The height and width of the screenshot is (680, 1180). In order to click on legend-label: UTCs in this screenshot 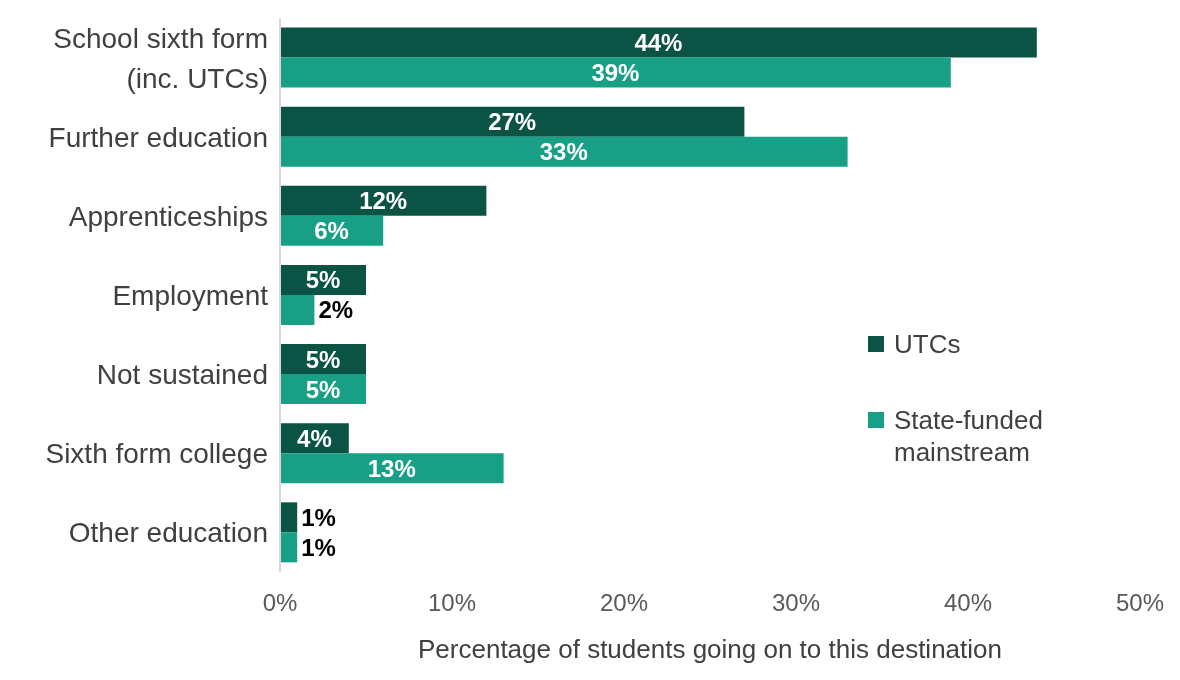, I will do `click(927, 344)`.